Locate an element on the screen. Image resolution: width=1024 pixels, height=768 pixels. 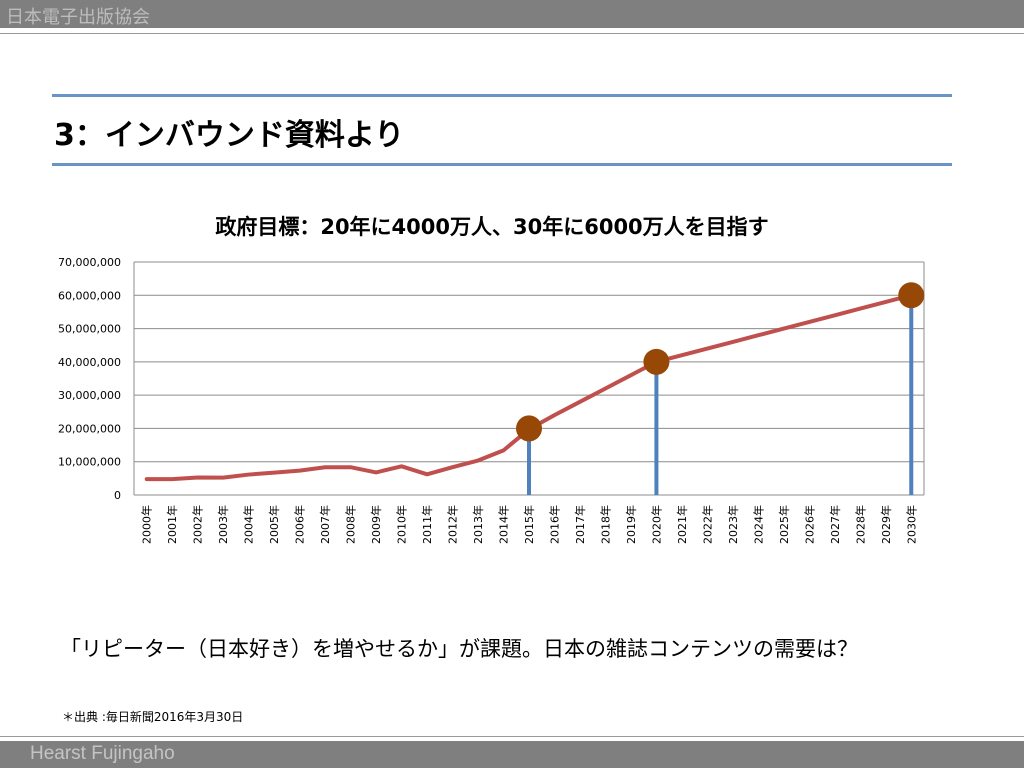
footer-bar: Hearst Fujingaho is located at coordinates (512, 754).